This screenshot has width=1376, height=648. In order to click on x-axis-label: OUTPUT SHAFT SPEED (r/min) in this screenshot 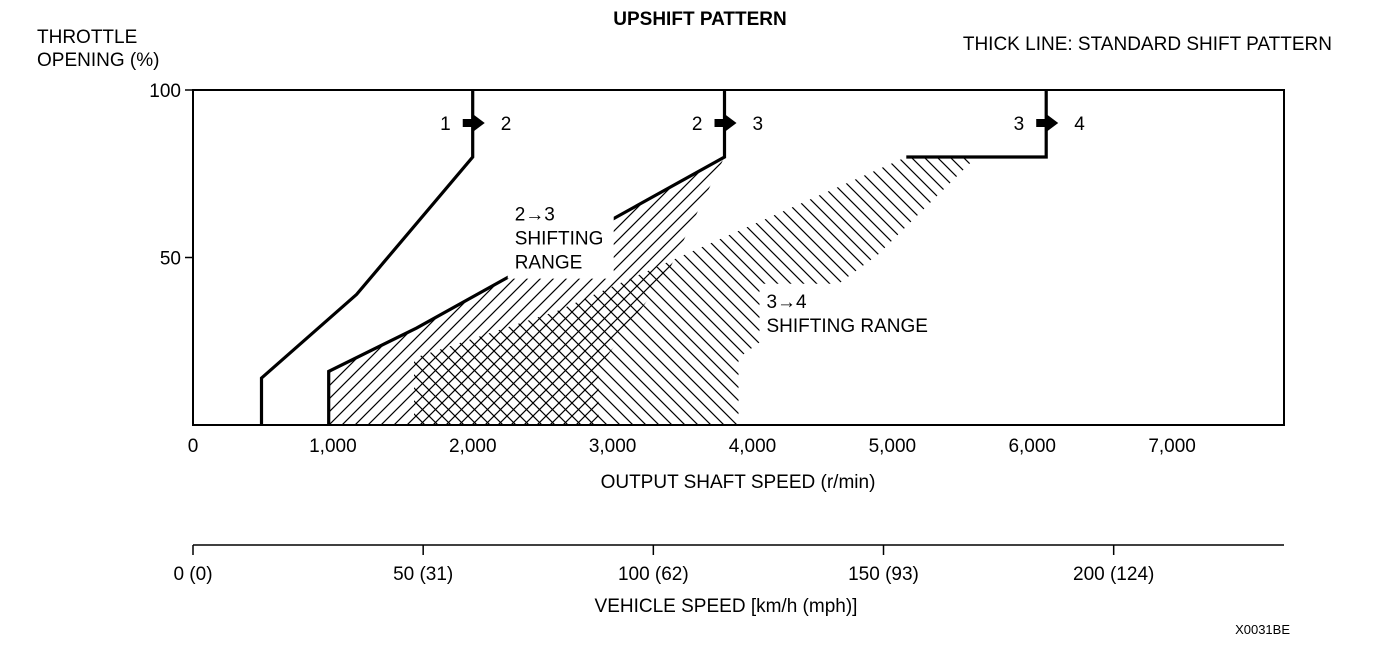, I will do `click(738, 482)`.